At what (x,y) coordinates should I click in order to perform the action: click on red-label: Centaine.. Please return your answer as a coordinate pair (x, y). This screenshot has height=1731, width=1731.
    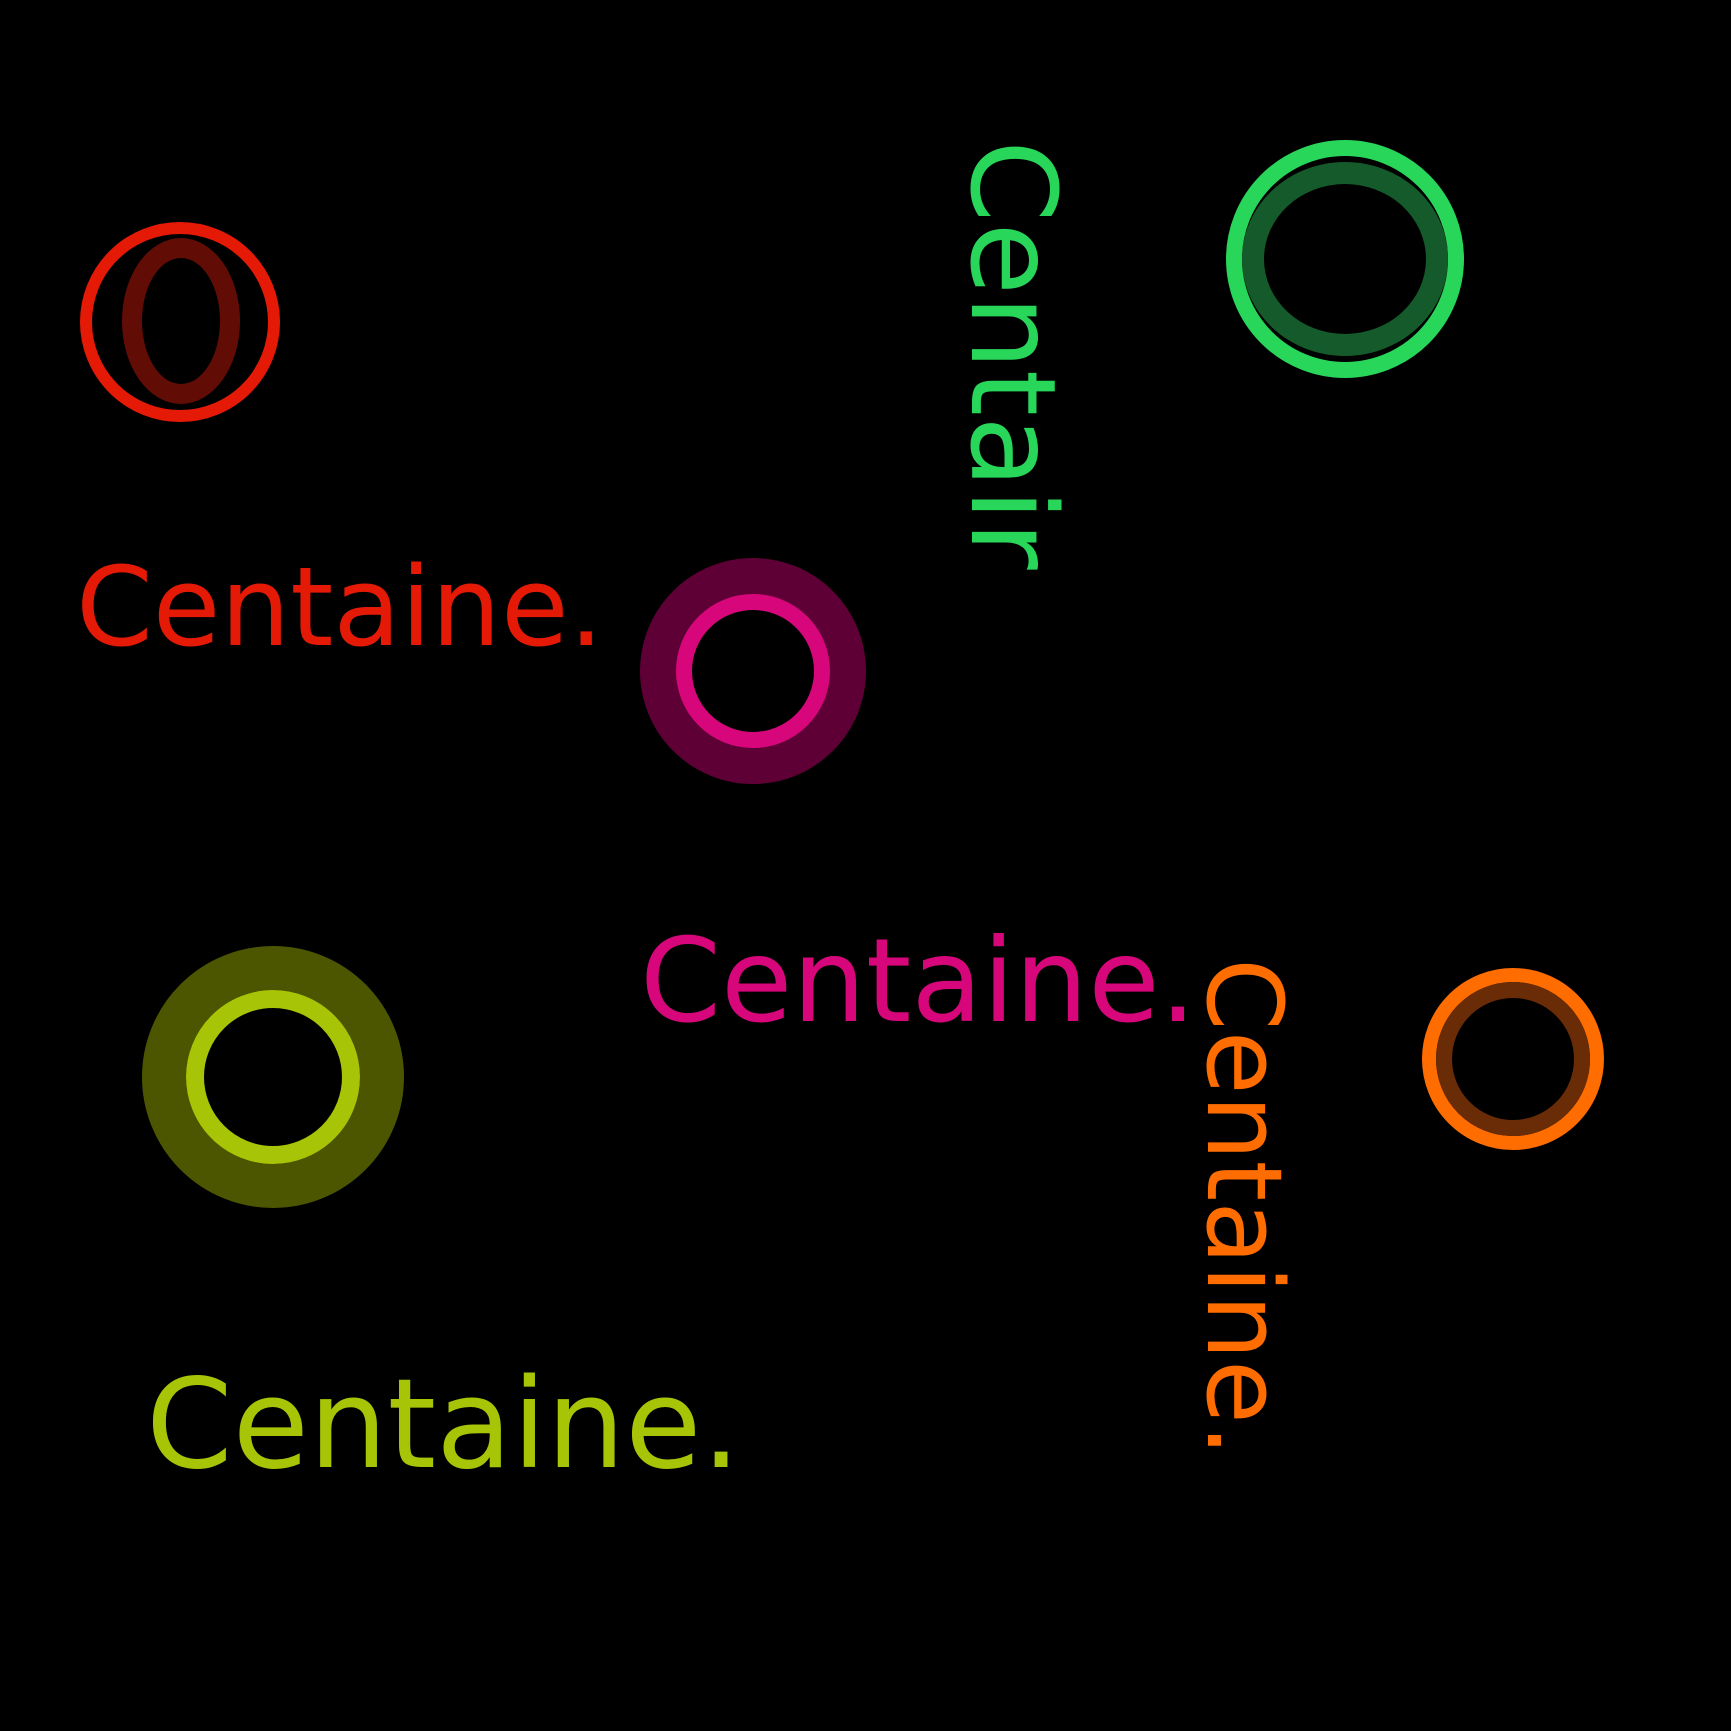
    Looking at the image, I should click on (340, 607).